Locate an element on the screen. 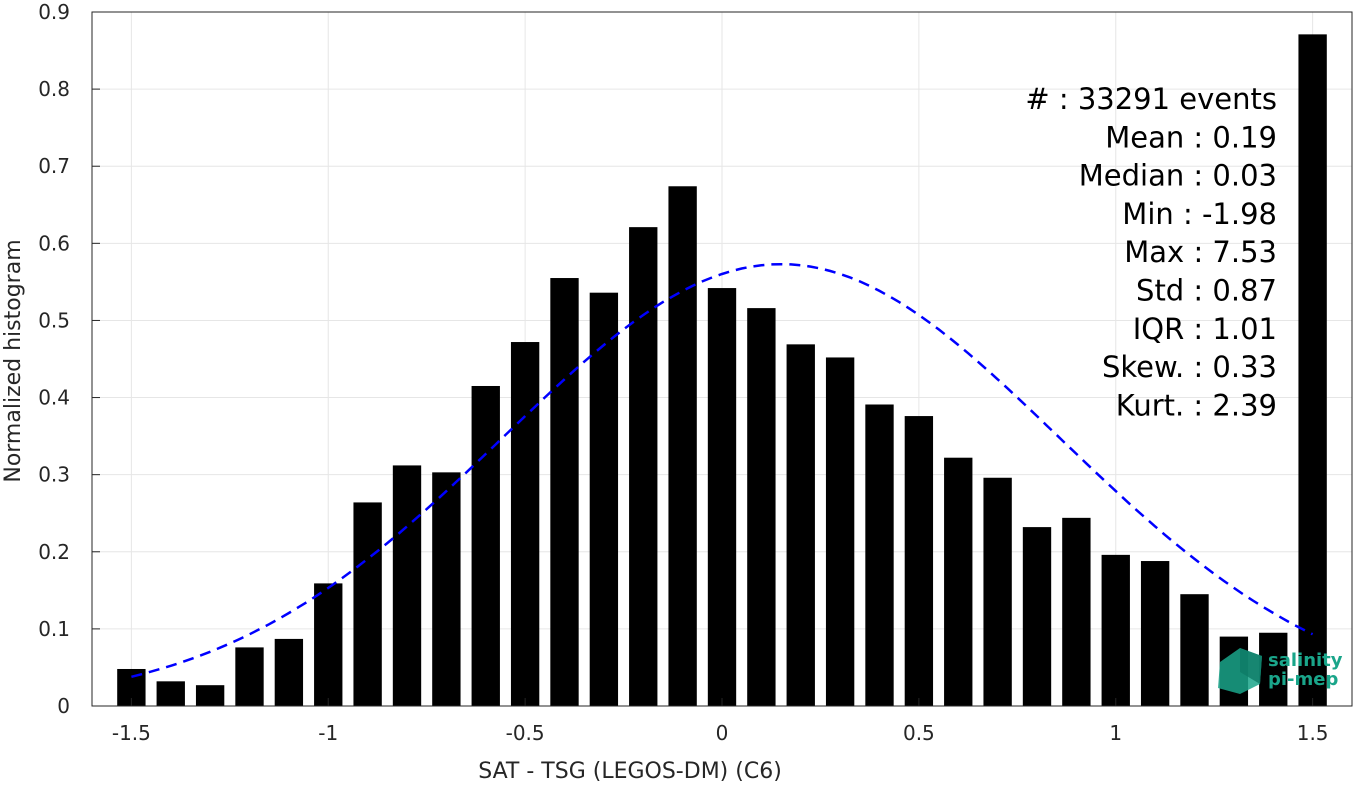 This screenshot has height=785, width=1367. logo-line2: pi-mep is located at coordinates (1303, 679).